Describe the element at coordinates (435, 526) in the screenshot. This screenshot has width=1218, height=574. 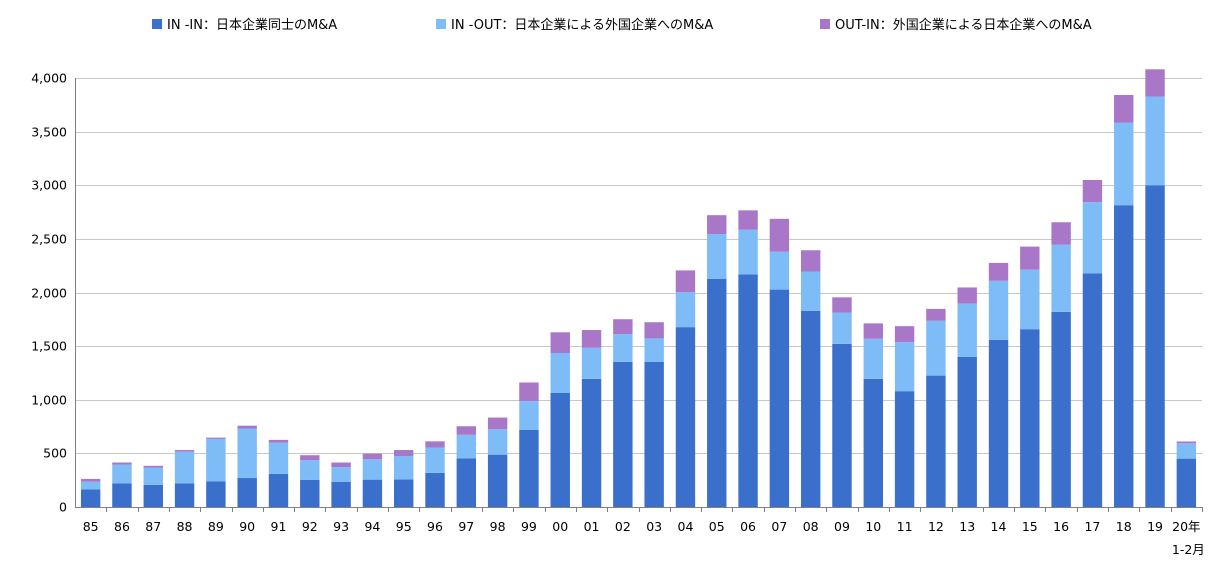
I see `x-tick-label: 96` at that location.